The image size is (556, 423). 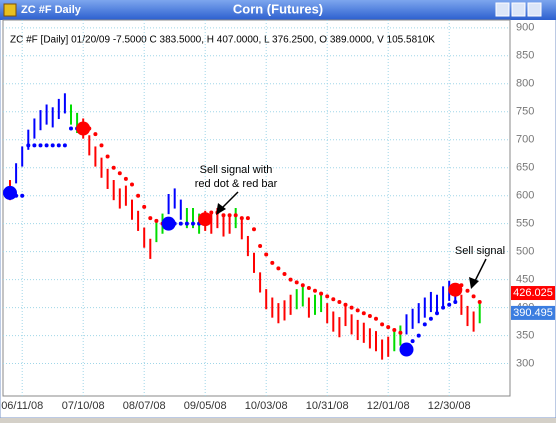 I want to click on price-label: 426.025, so click(x=533, y=293).